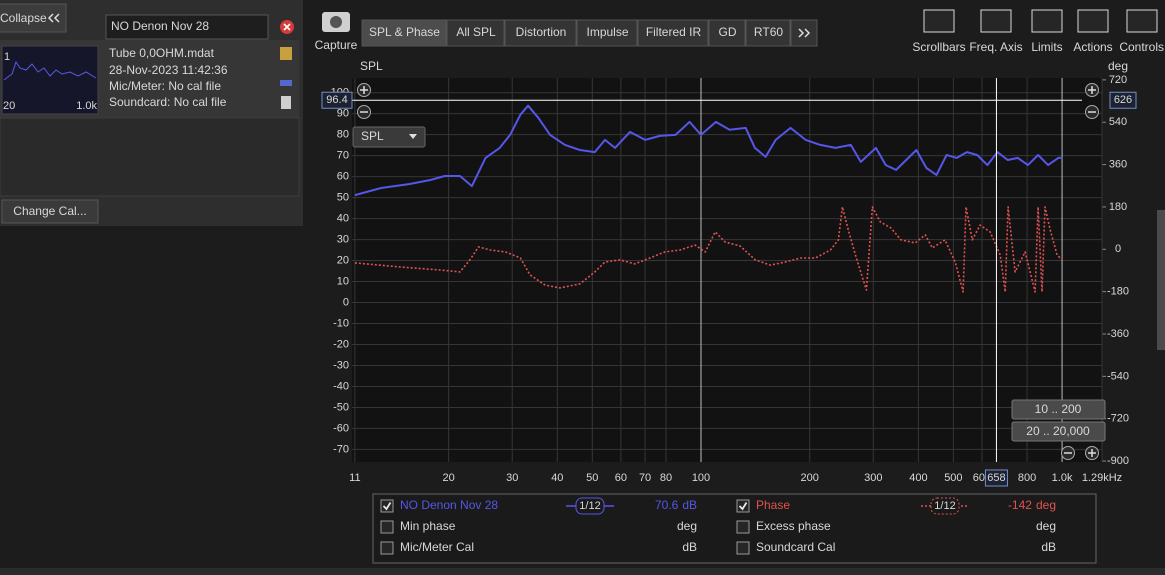 Image resolution: width=1165 pixels, height=575 pixels. What do you see at coordinates (341, 323) in the screenshot?
I see `y-tick-label: -10` at bounding box center [341, 323].